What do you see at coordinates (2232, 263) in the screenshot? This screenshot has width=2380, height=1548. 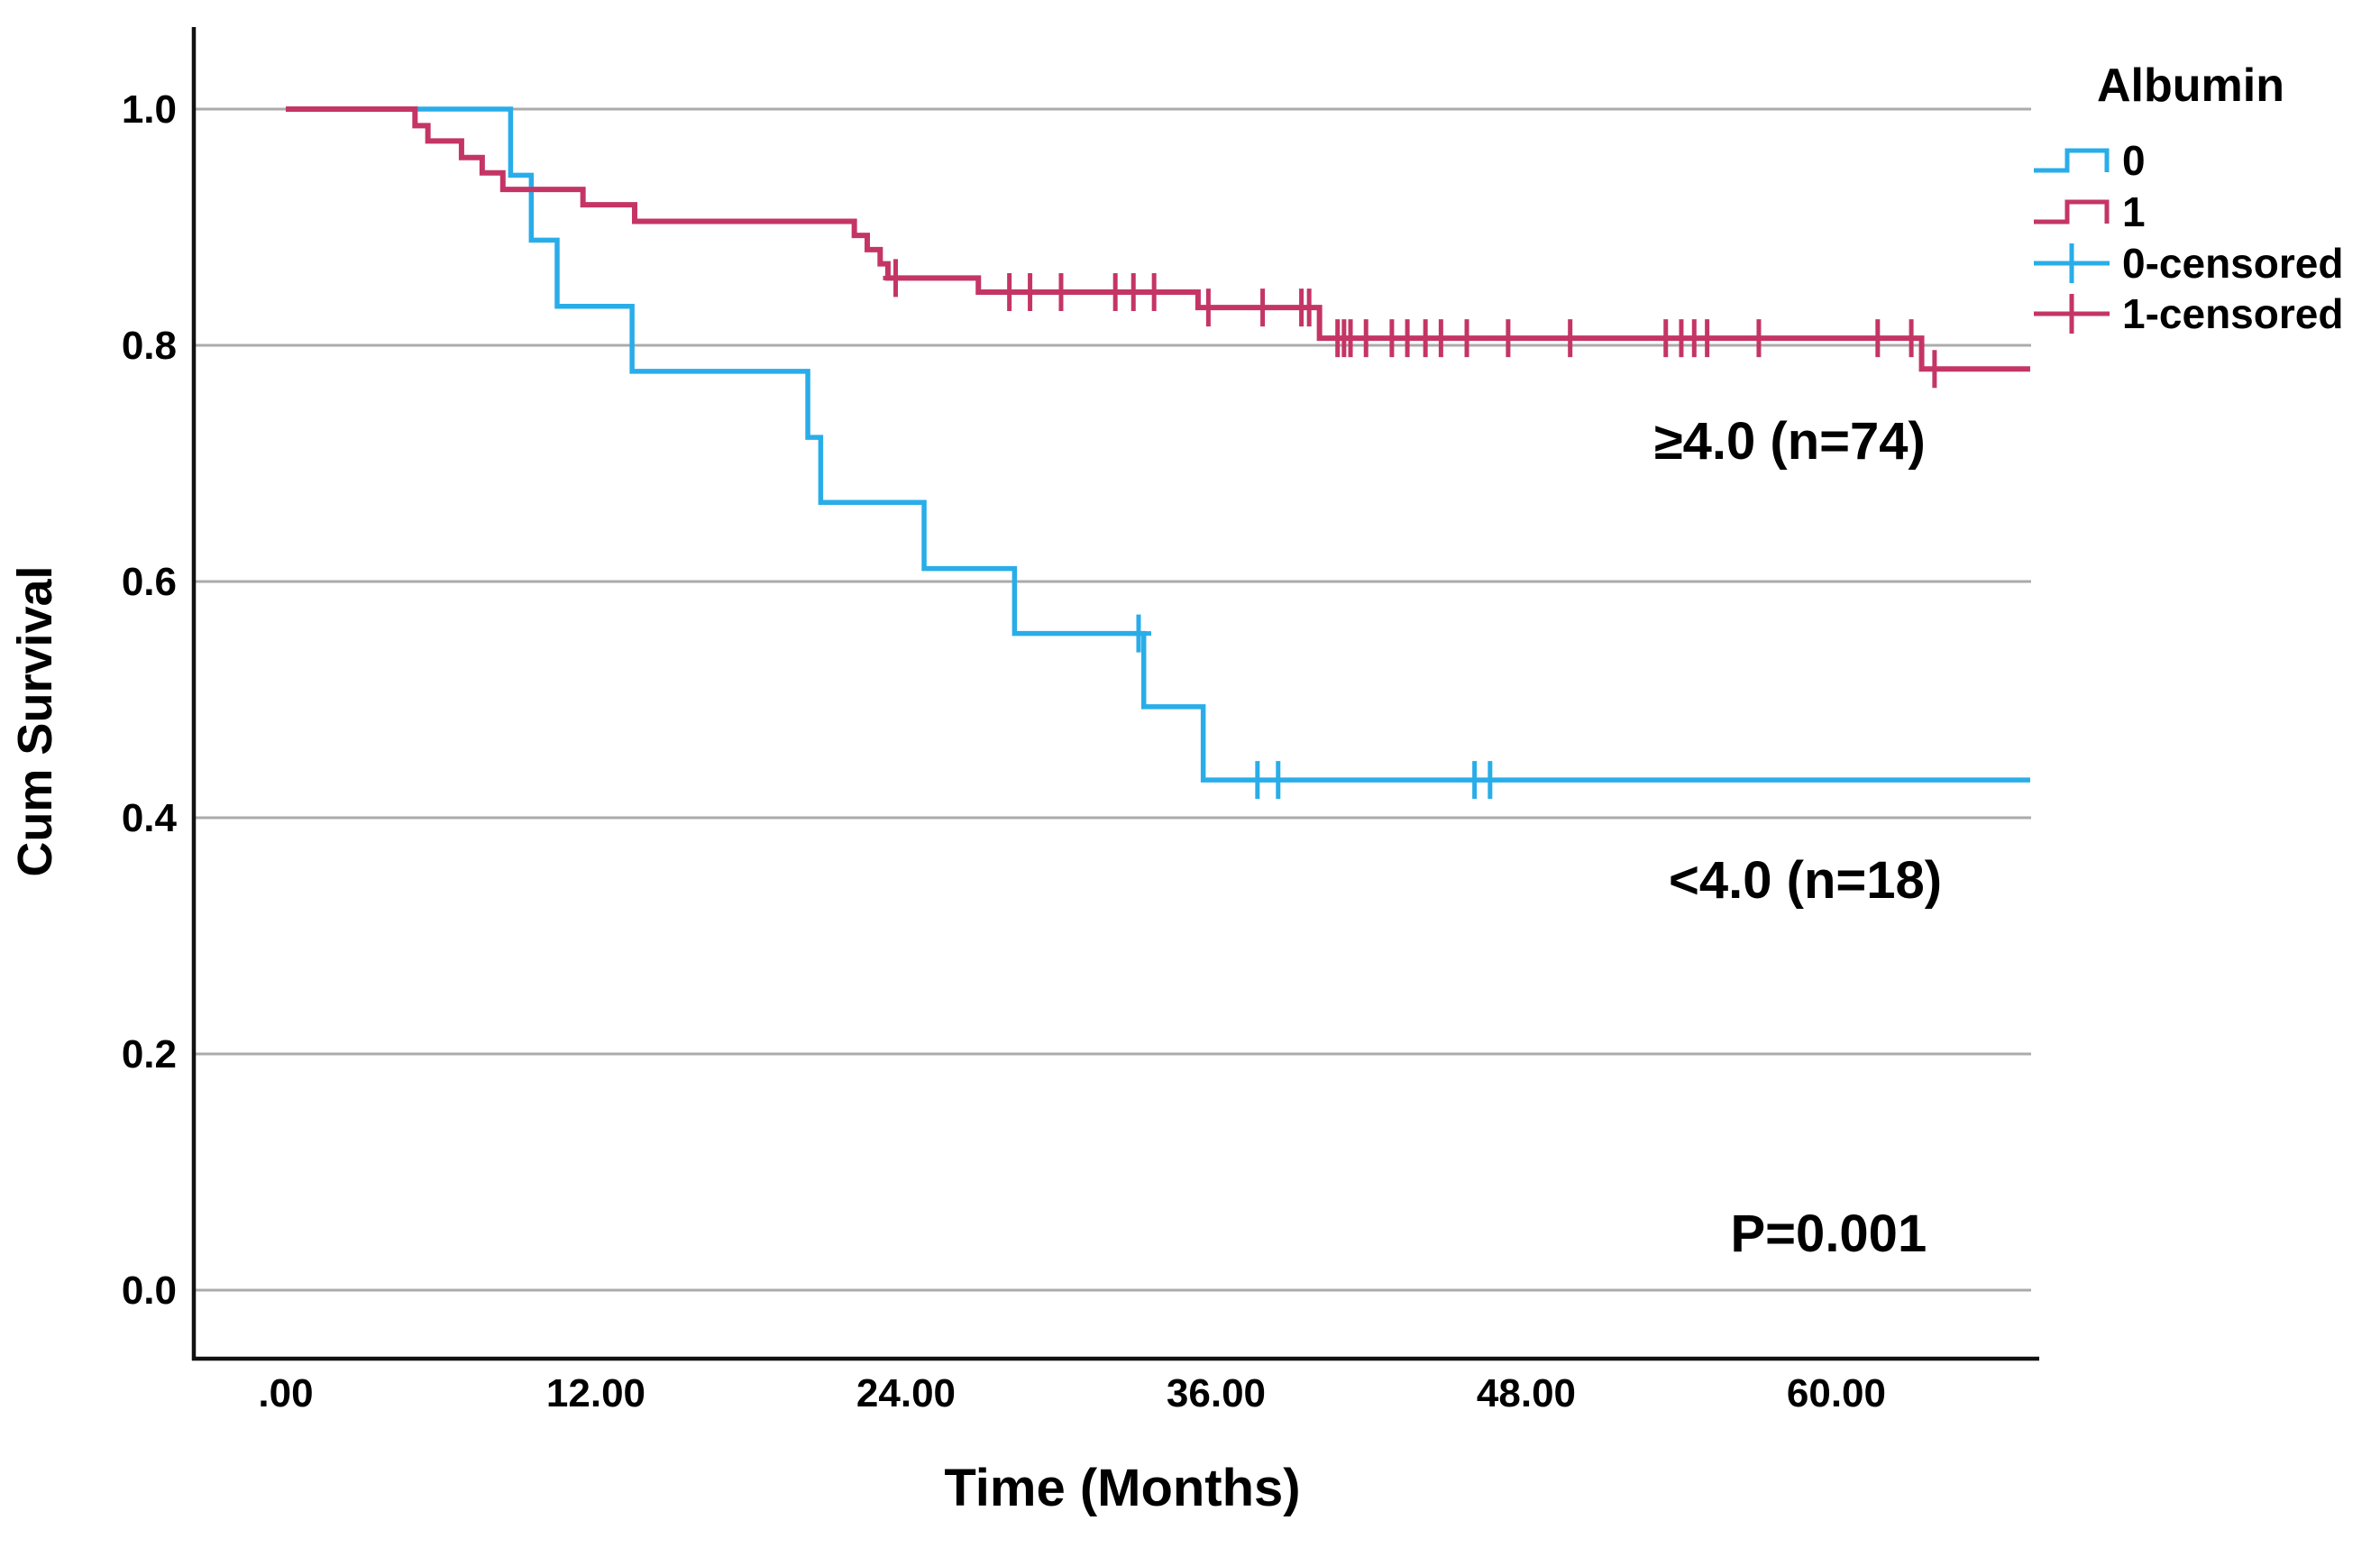 I see `legend-entry-label: 0-censored` at bounding box center [2232, 263].